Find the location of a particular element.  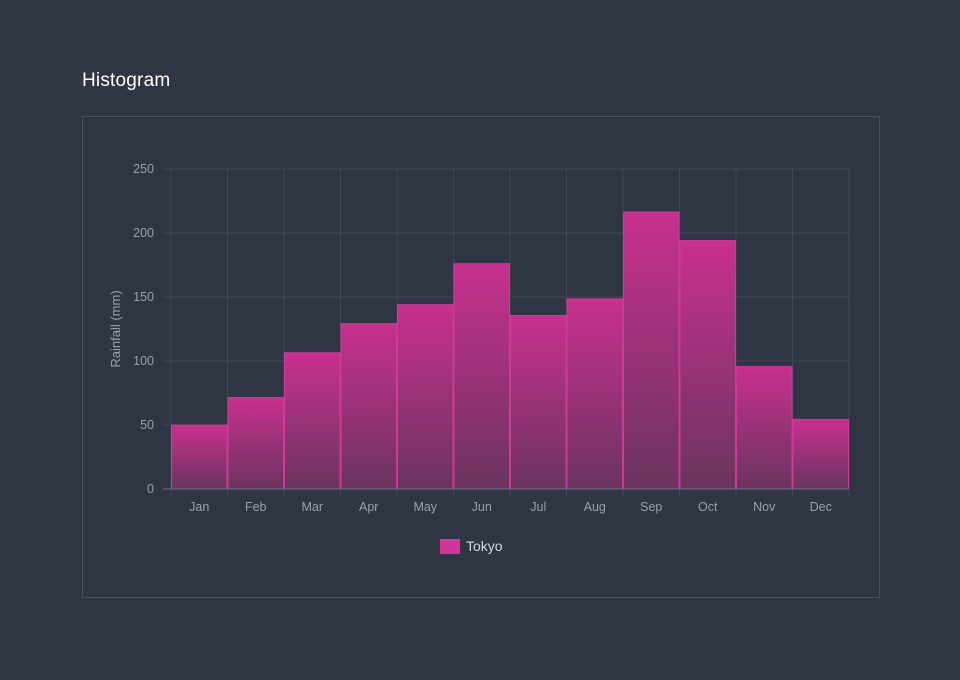

x-tick-label: Mar is located at coordinates (312, 507).